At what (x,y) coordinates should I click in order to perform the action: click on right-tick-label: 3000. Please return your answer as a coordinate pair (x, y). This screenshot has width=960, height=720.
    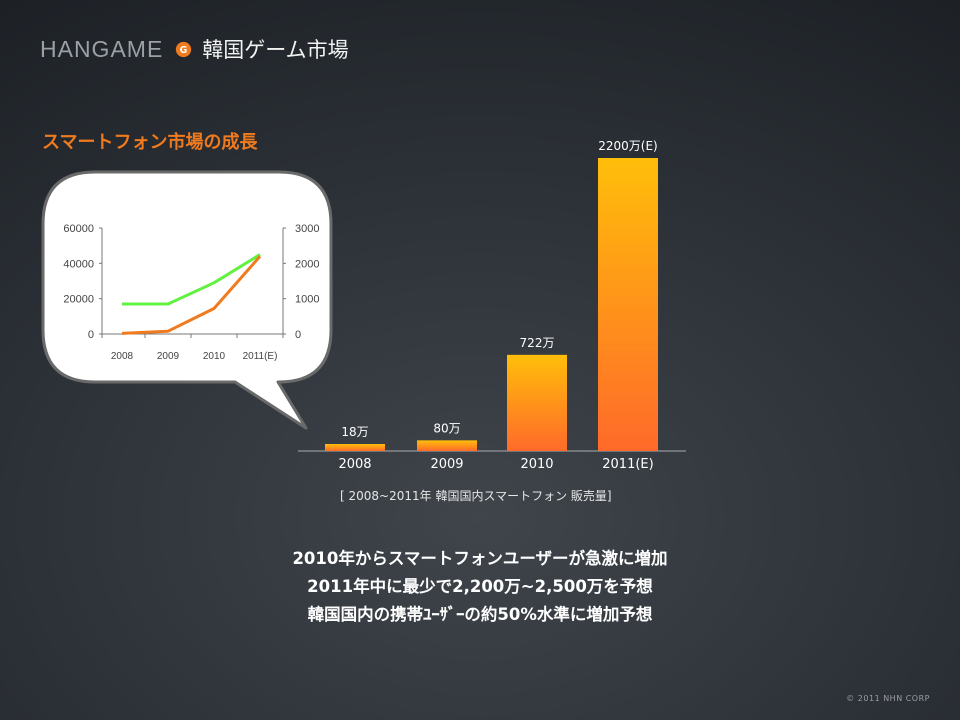
    Looking at the image, I should click on (307, 229).